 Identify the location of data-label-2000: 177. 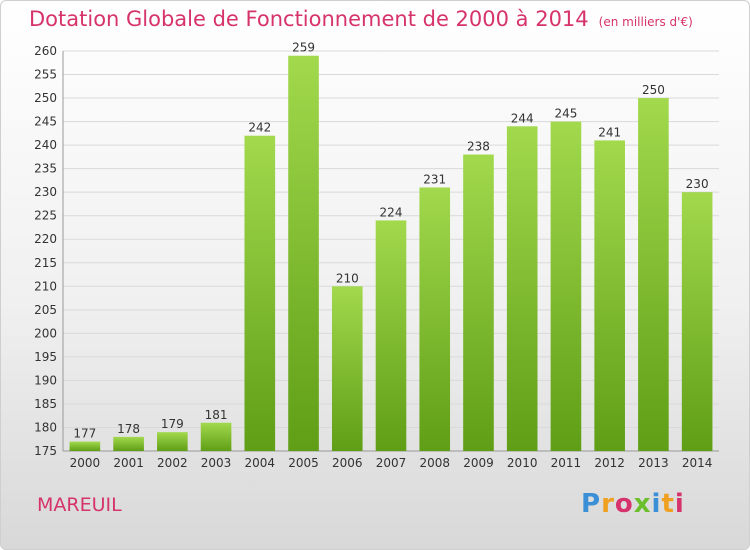
(84, 434).